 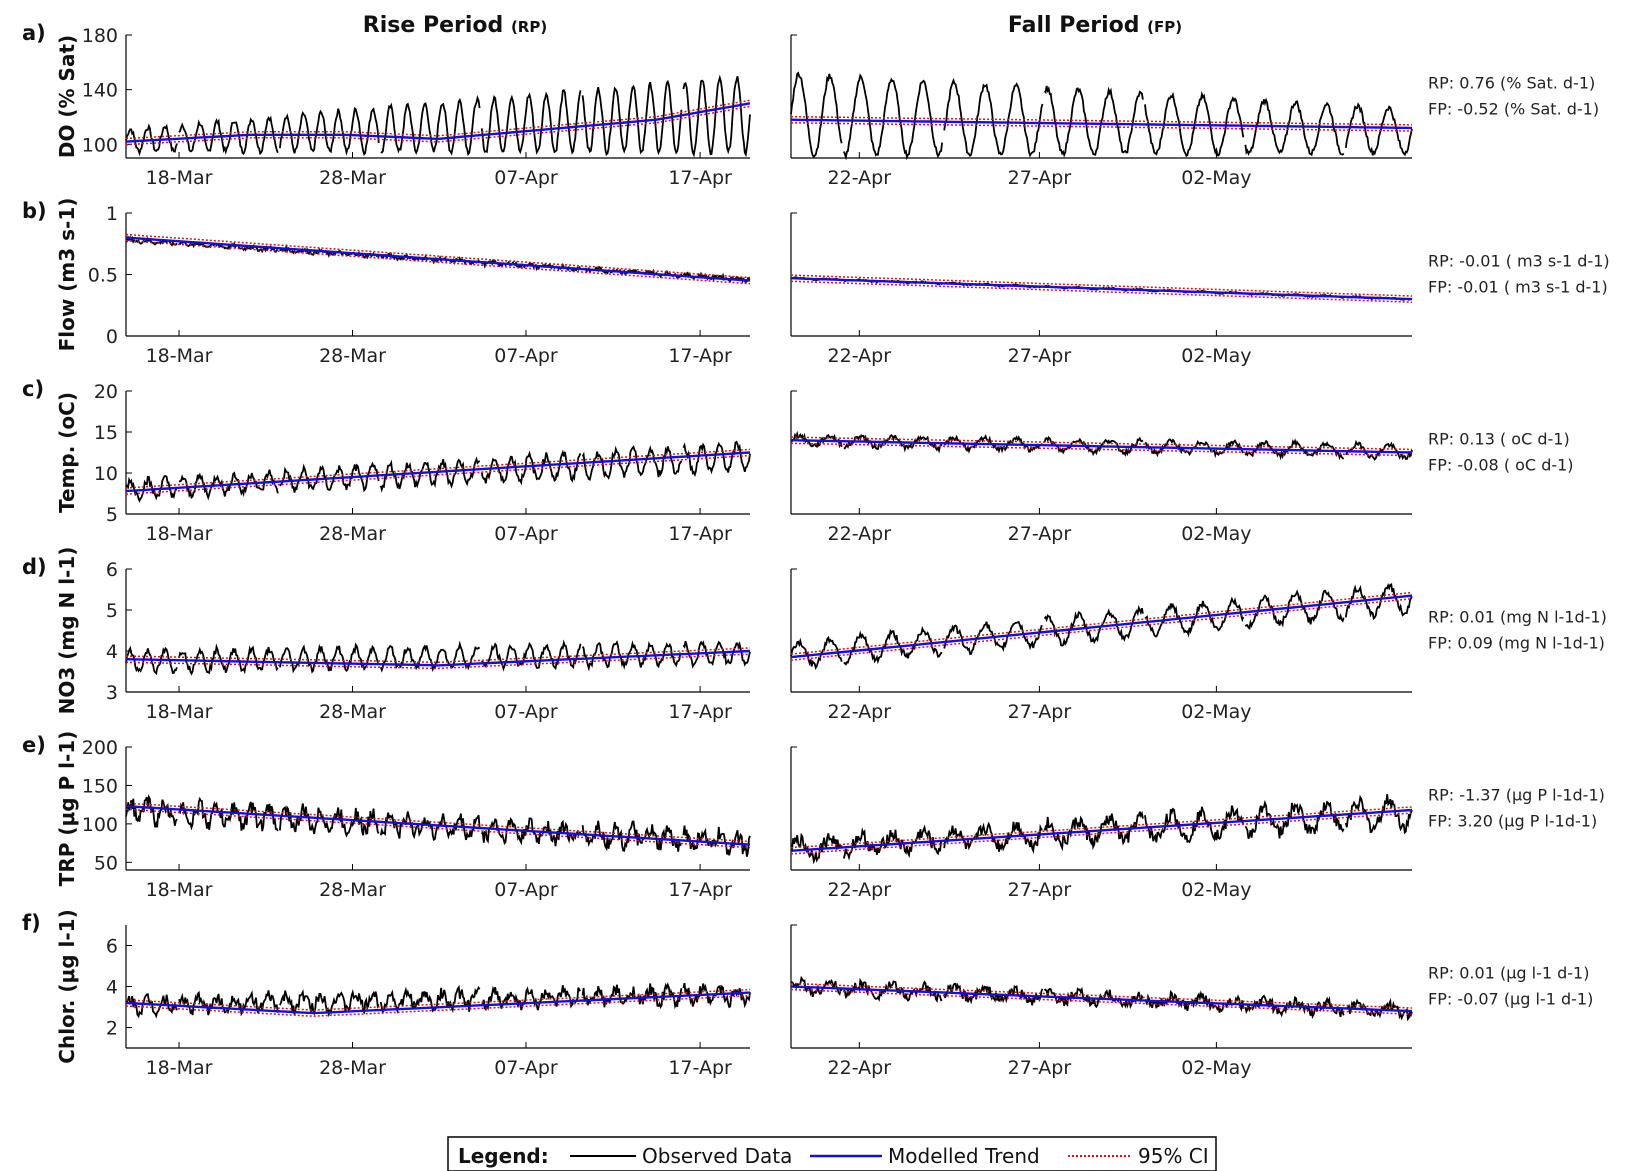 What do you see at coordinates (717, 1156) in the screenshot?
I see `legend-observed-label: Observed Data` at bounding box center [717, 1156].